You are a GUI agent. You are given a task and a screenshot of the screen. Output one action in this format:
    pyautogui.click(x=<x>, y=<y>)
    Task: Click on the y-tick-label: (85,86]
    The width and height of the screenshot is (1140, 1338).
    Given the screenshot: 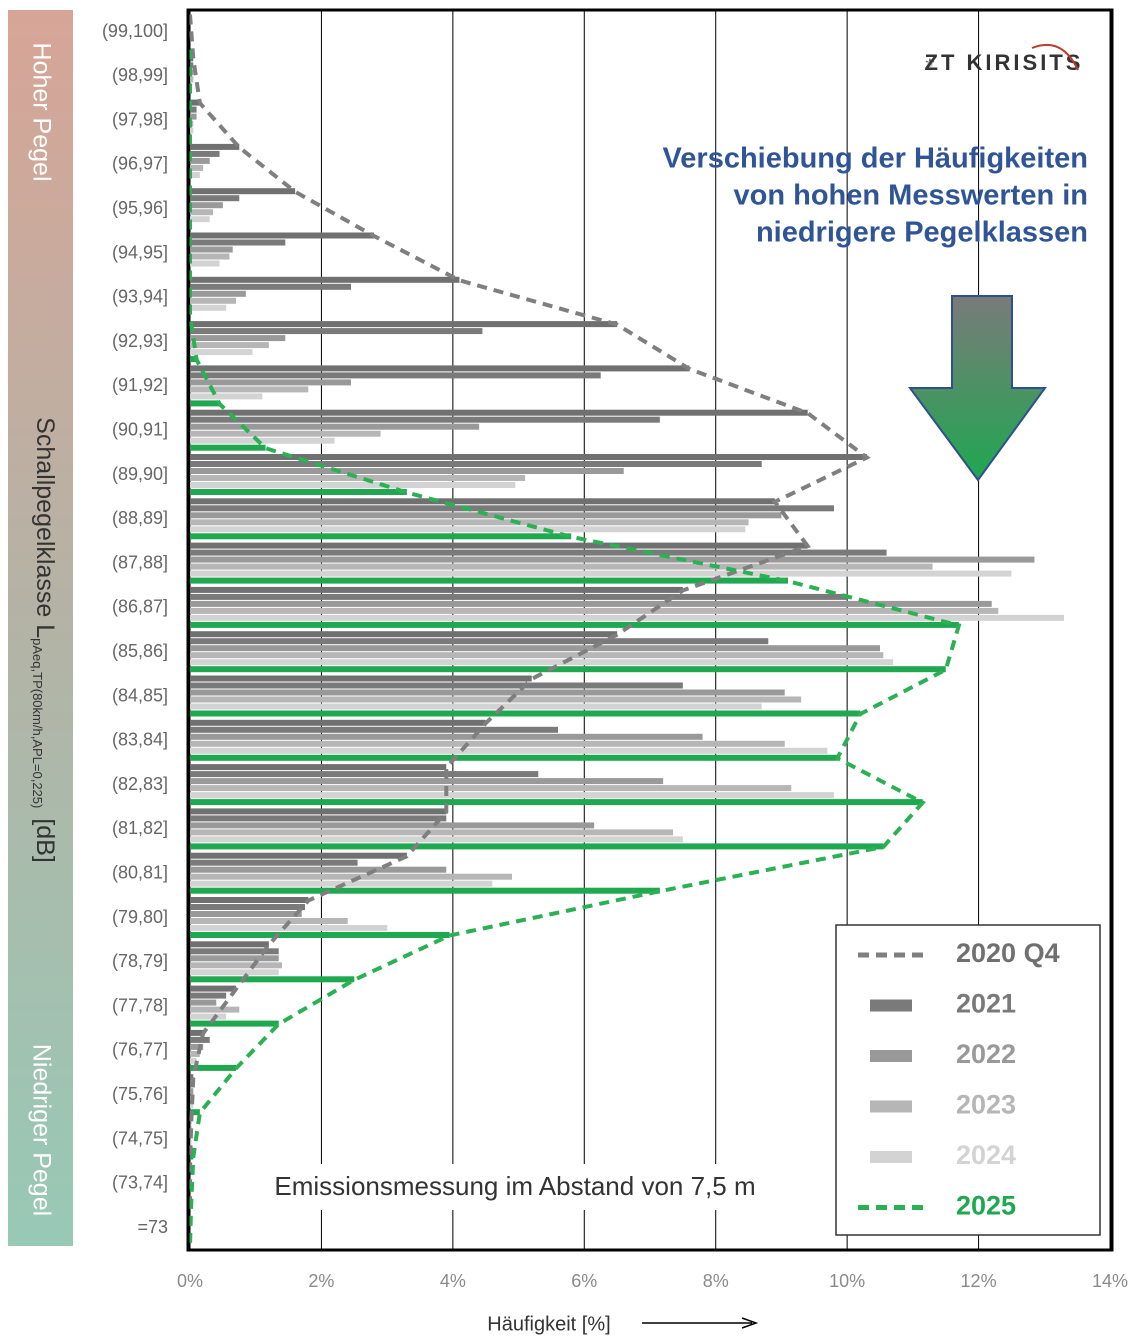 What is the action you would take?
    pyautogui.click(x=140, y=651)
    